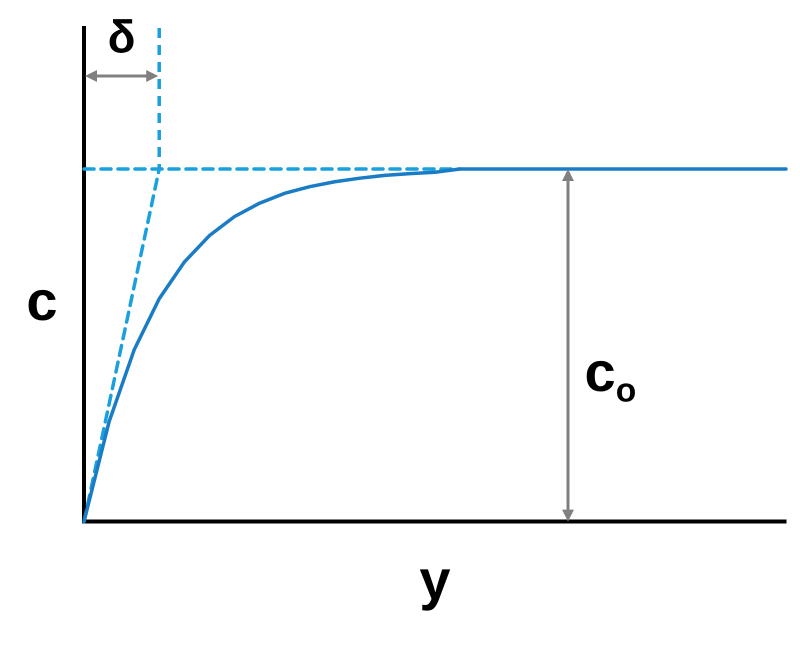 The image size is (800, 654). What do you see at coordinates (435, 580) in the screenshot?
I see `x-axis-title: y` at bounding box center [435, 580].